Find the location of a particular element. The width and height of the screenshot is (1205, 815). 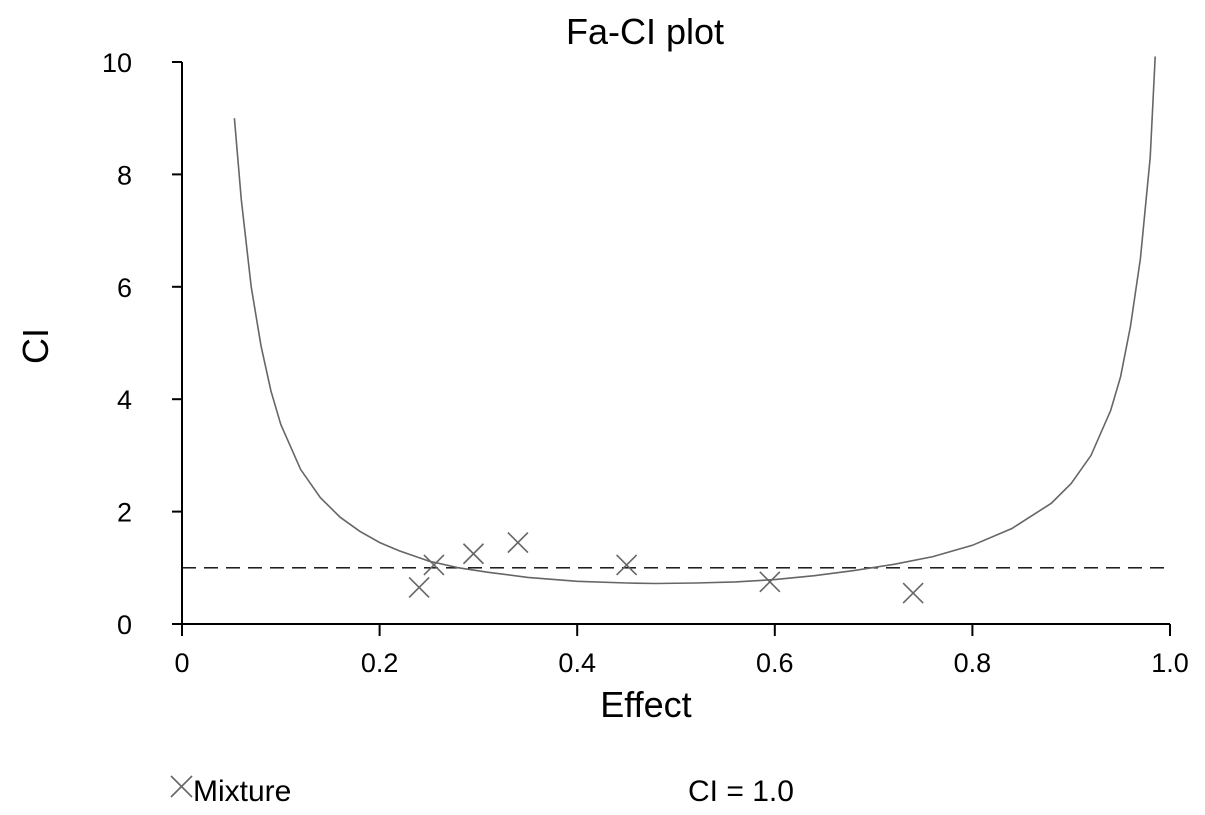

legend-marker-mixture is located at coordinates (181, 786).